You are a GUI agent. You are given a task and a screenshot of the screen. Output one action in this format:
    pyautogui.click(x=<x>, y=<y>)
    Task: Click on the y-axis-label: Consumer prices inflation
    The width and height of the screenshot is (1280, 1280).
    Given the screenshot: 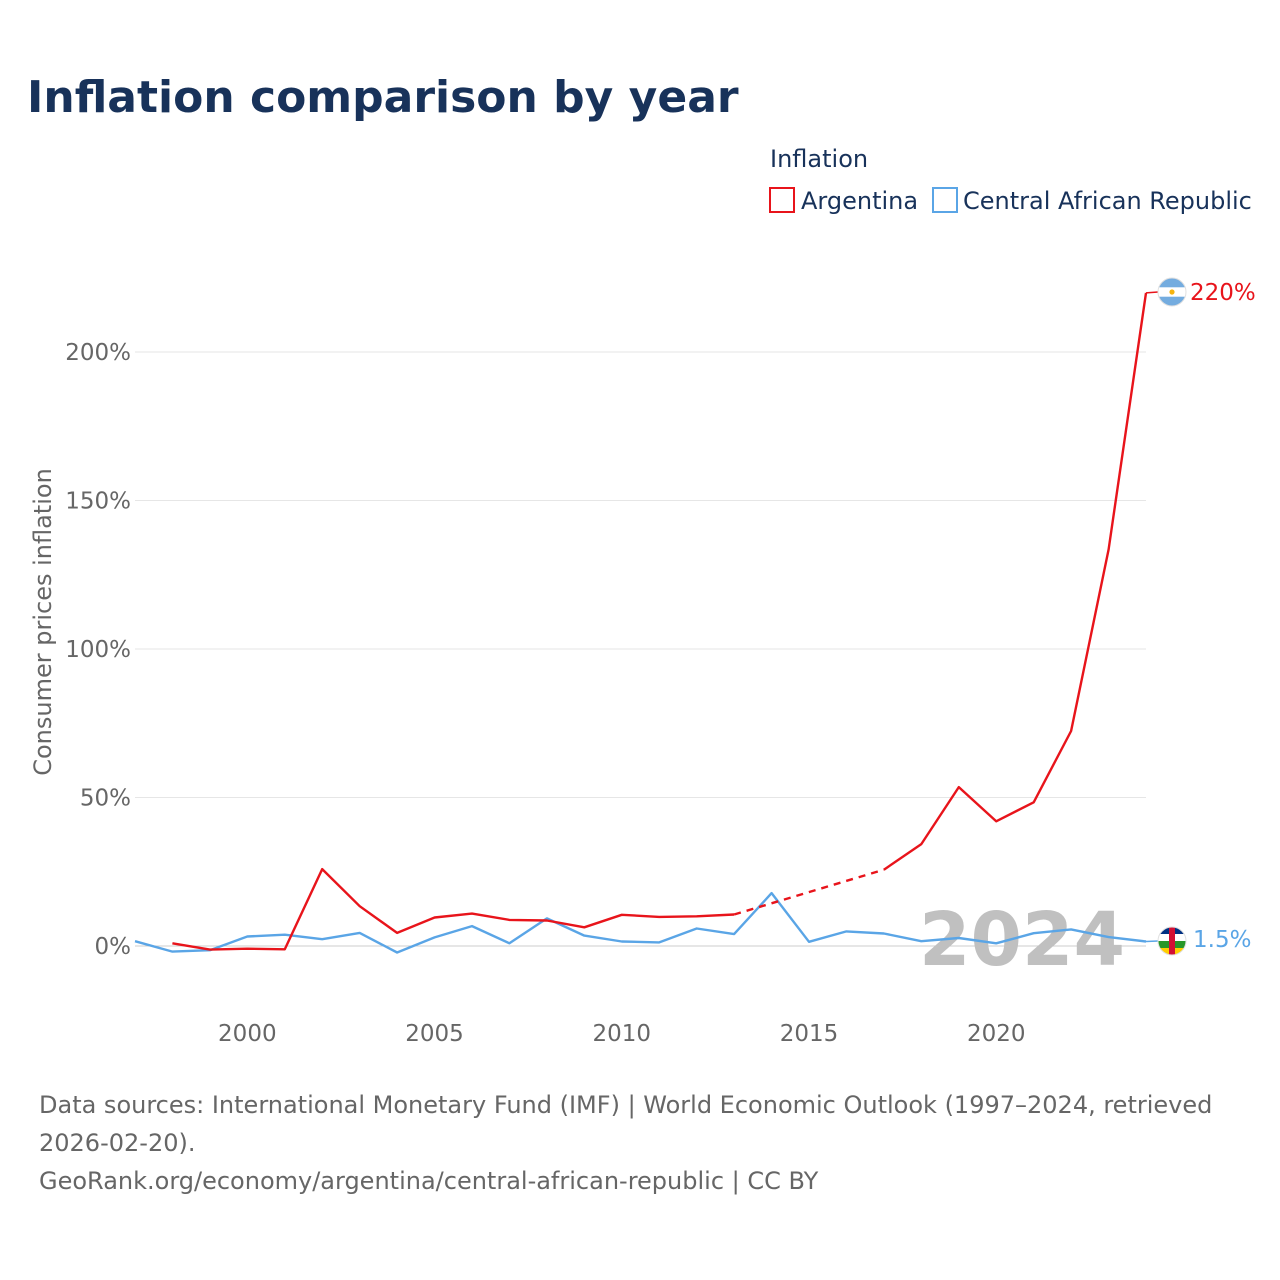 What is the action you would take?
    pyautogui.click(x=43, y=622)
    